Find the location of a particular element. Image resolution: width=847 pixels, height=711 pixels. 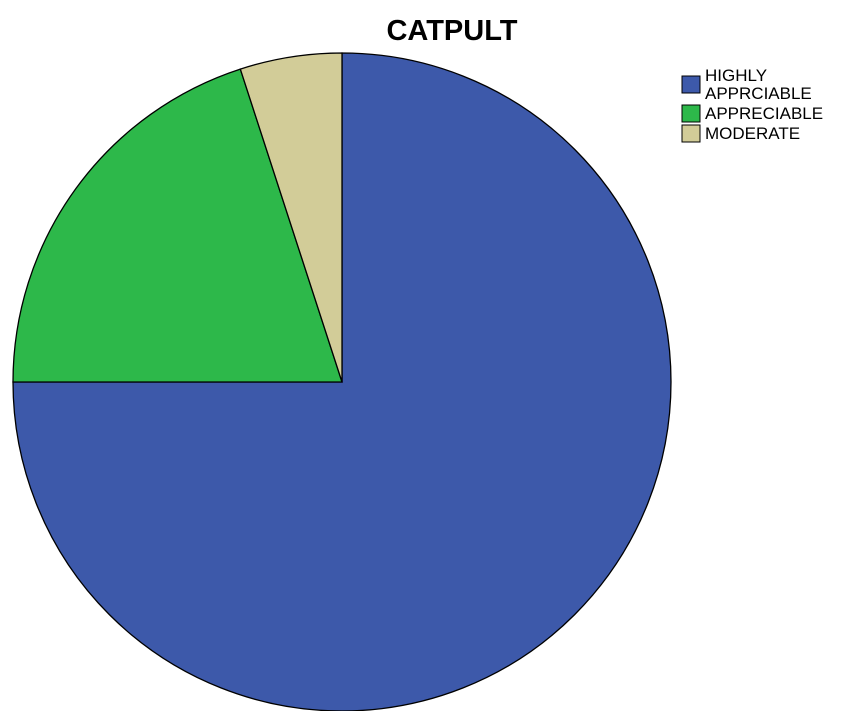

legend-item-appreciable: APPRECIABLE is located at coordinates (752, 113).